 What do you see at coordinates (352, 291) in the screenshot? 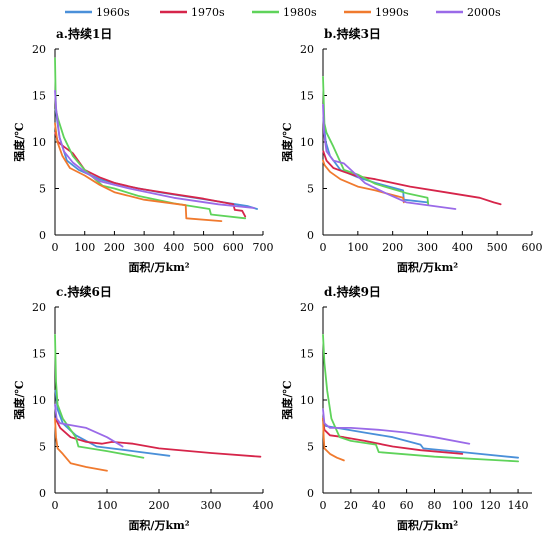
I see `panel-title: d.持续9日` at bounding box center [352, 291].